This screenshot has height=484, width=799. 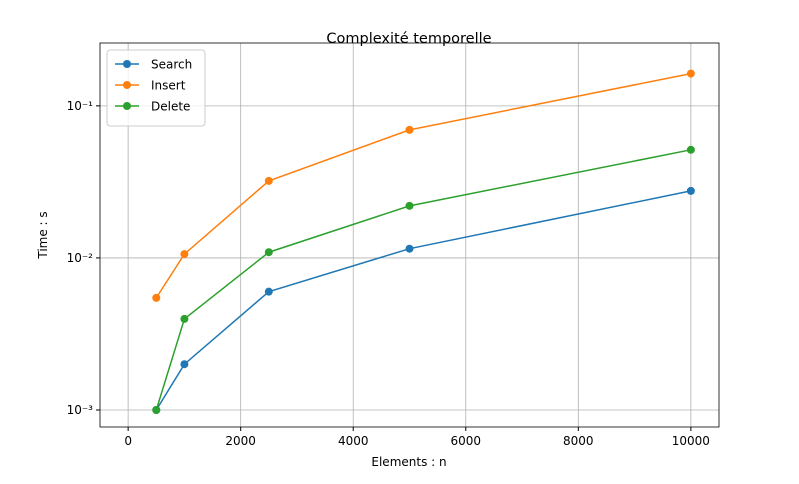 What do you see at coordinates (128, 441) in the screenshot?
I see `x-tick-label: 0` at bounding box center [128, 441].